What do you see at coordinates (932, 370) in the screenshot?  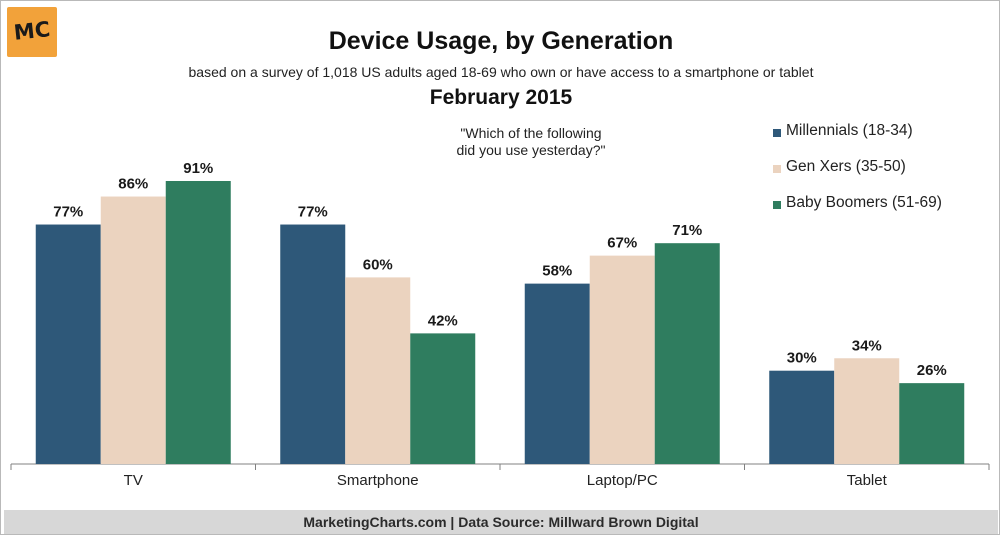 I see `data-label: 26%` at bounding box center [932, 370].